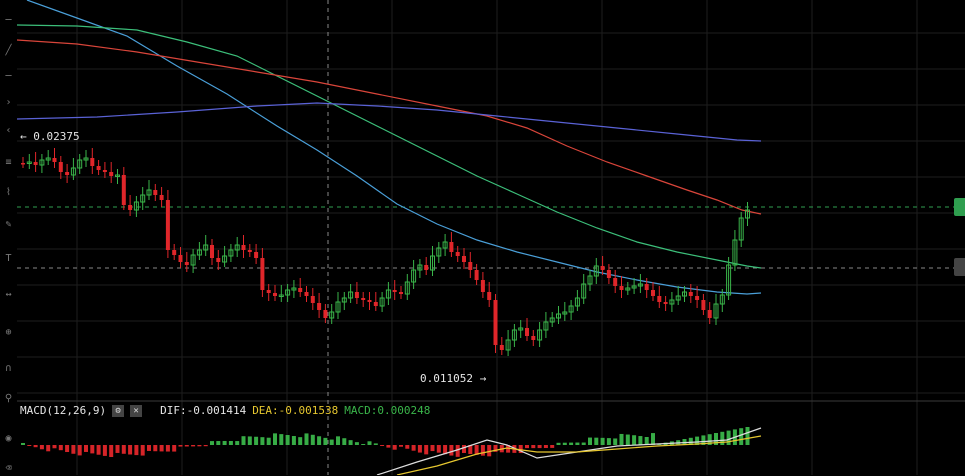 The image size is (965, 476). What do you see at coordinates (8, 237) in the screenshot?
I see `drawing-toolbar: ─ ╱ ─ › ‹ ≡ ⌇ ✎ T ↔ ⊕ ∩ ⚲ ◉ ⌫` at bounding box center [8, 237].